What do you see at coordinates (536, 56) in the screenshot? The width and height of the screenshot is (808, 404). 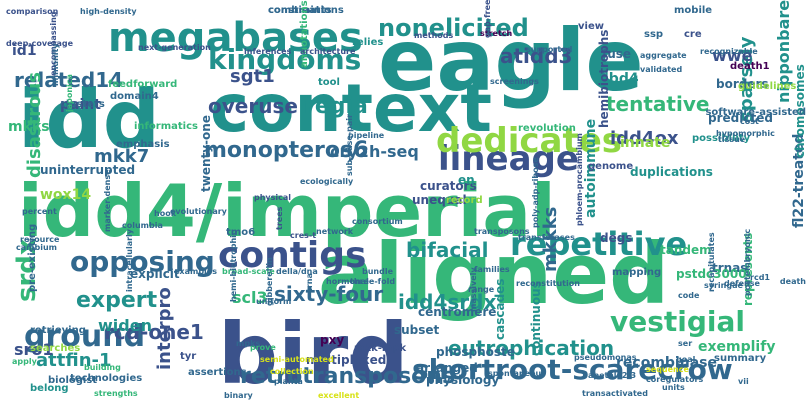 I see `word: atidd3` at bounding box center [536, 56].